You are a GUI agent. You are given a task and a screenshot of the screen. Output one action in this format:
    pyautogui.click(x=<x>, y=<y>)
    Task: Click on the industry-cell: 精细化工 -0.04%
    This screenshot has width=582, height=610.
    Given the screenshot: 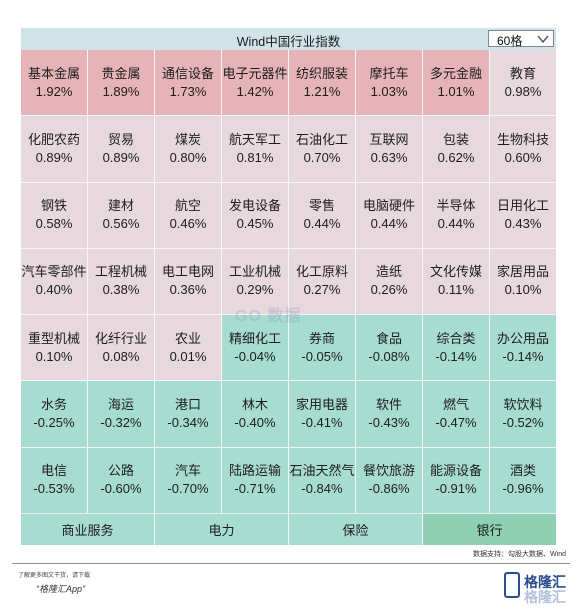 What is the action you would take?
    pyautogui.click(x=255, y=348)
    